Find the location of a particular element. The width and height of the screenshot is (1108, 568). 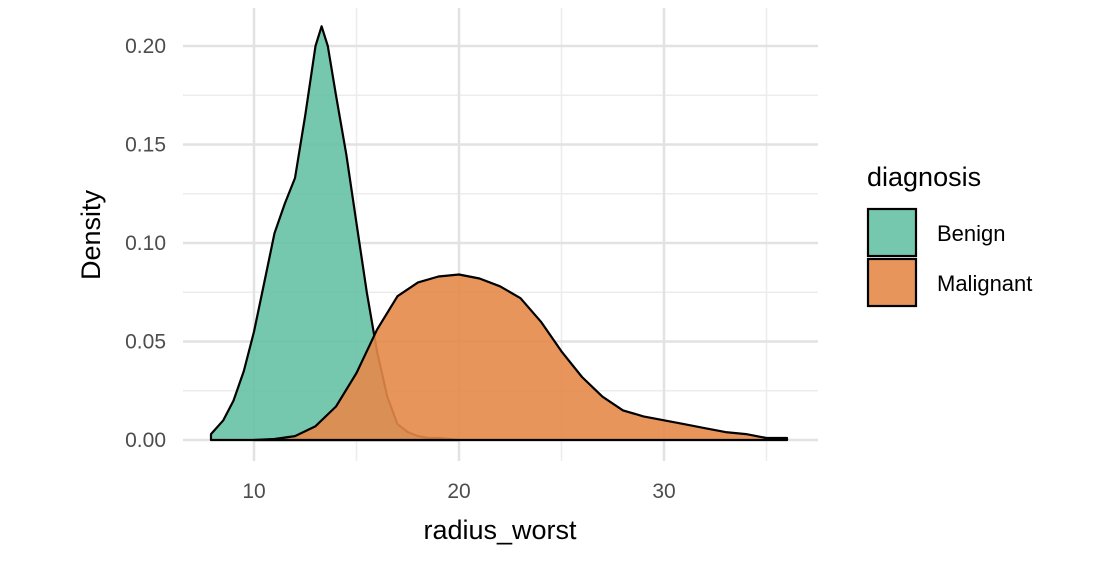

legend-swatch-malignant is located at coordinates (892, 282).